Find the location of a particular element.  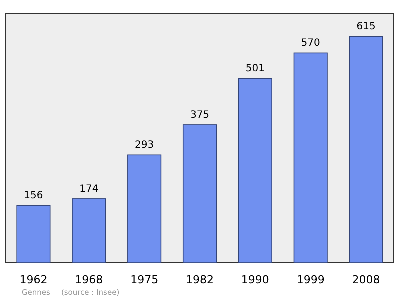

data-label: 615 is located at coordinates (366, 27).